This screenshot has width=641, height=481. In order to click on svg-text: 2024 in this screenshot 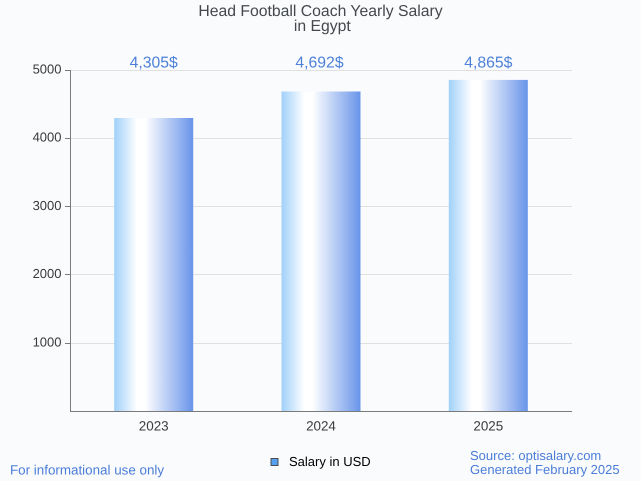, I will do `click(321, 425)`.